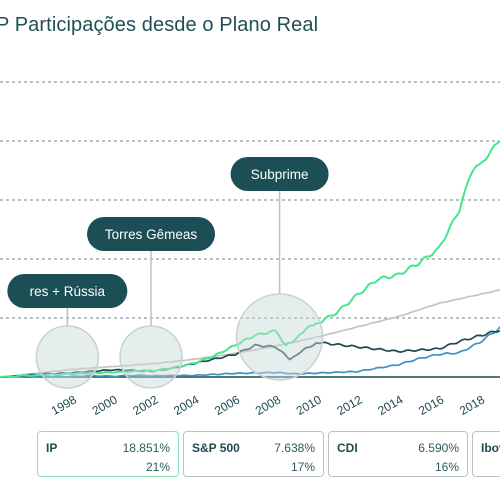 The height and width of the screenshot is (500, 500). What do you see at coordinates (216, 448) in the screenshot?
I see `legend-card-name: S&P 500` at bounding box center [216, 448].